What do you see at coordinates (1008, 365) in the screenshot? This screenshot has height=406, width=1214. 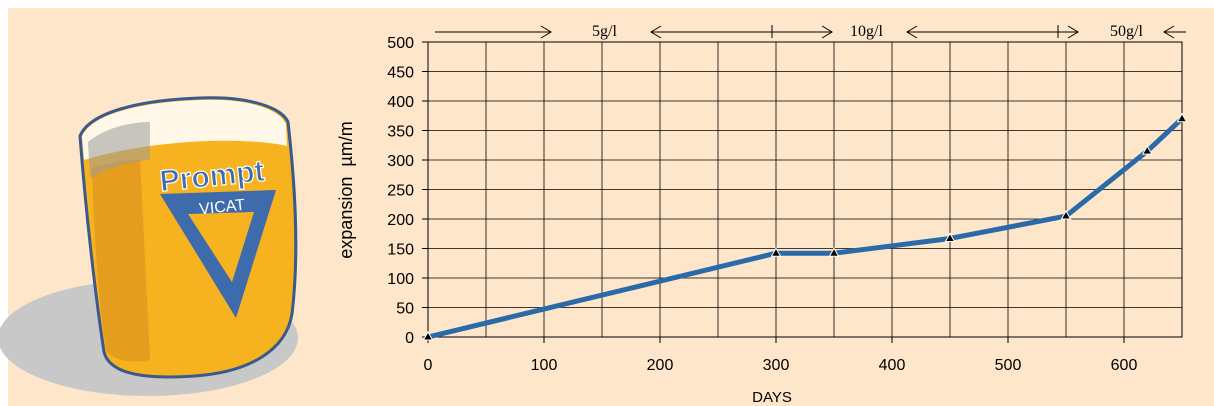 I see `x-tick-label: 500` at bounding box center [1008, 365].